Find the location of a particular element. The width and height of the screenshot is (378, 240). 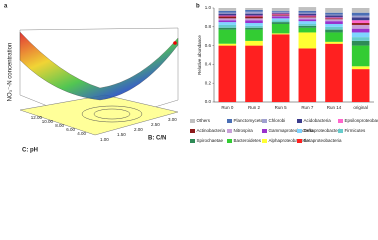

y-tick-label: 0.0 is located at coordinates (208, 101).